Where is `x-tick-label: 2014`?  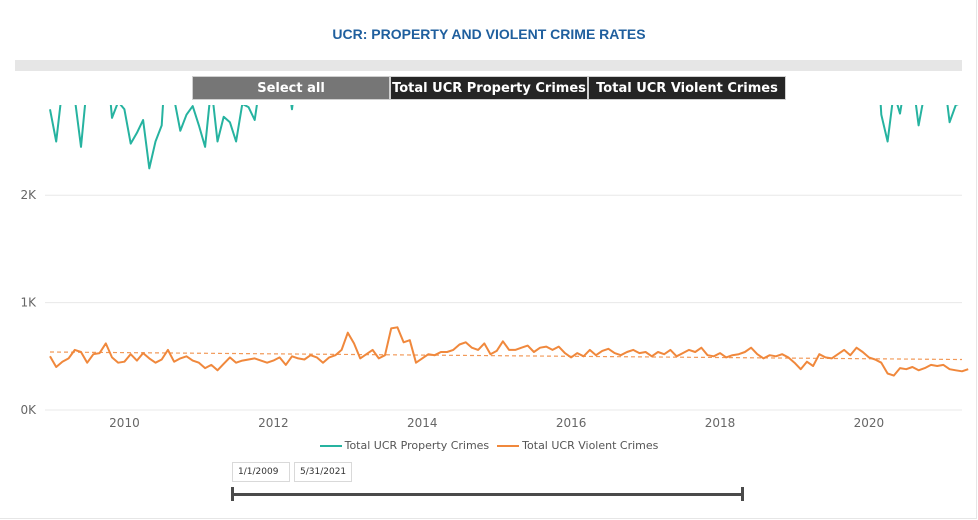 x-tick-label: 2014 is located at coordinates (422, 423).